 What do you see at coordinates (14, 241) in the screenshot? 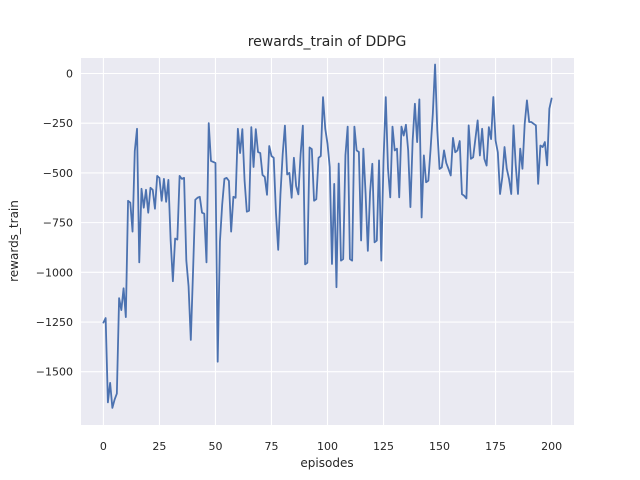
I see `y-axis-label: rewards_train` at bounding box center [14, 241].